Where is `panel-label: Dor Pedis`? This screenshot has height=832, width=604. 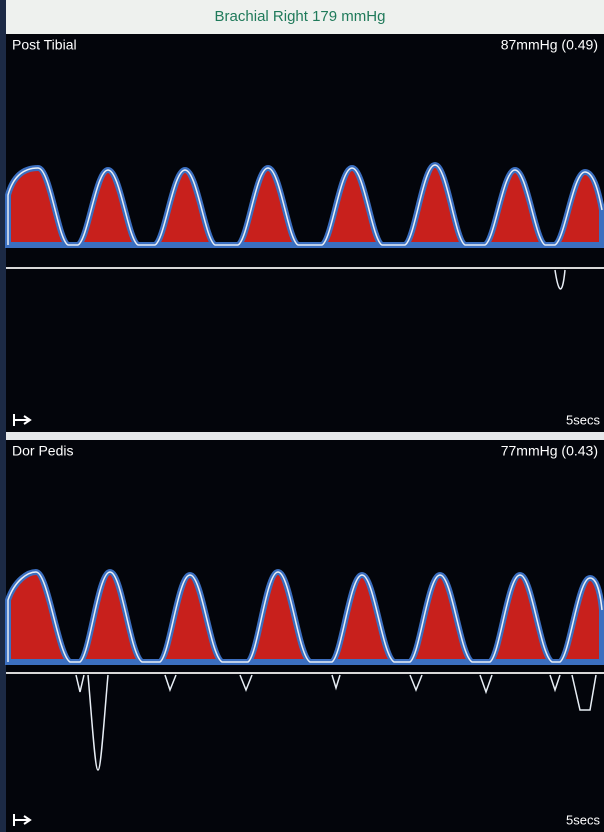
panel-label: Dor Pedis is located at coordinates (42, 451).